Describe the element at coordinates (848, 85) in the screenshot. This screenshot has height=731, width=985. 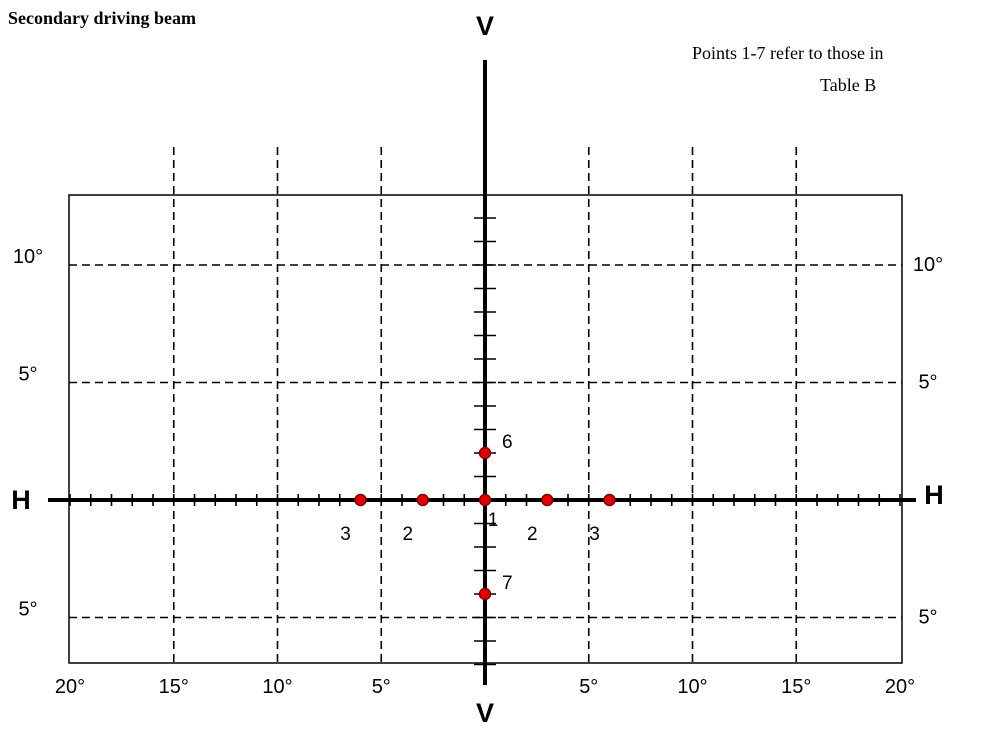
I see `note-line-2: Table B` at that location.